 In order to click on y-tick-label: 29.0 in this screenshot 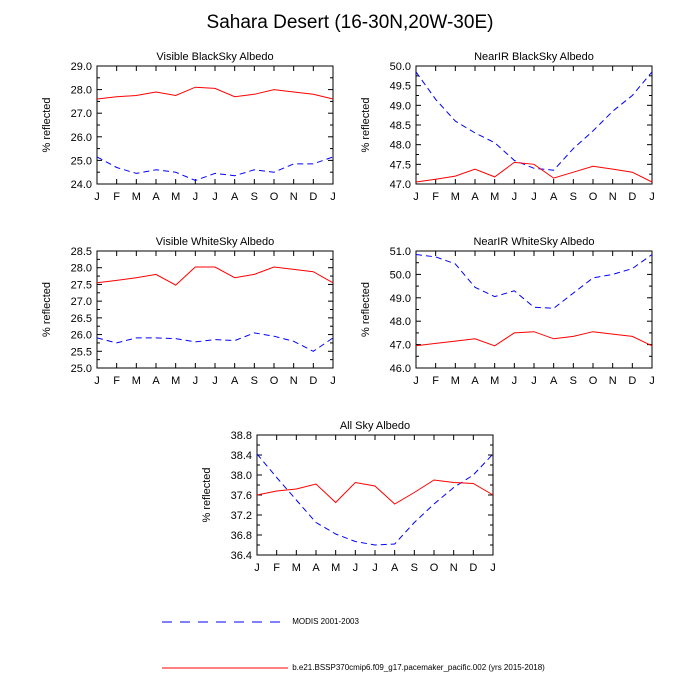, I will do `click(81, 67)`.